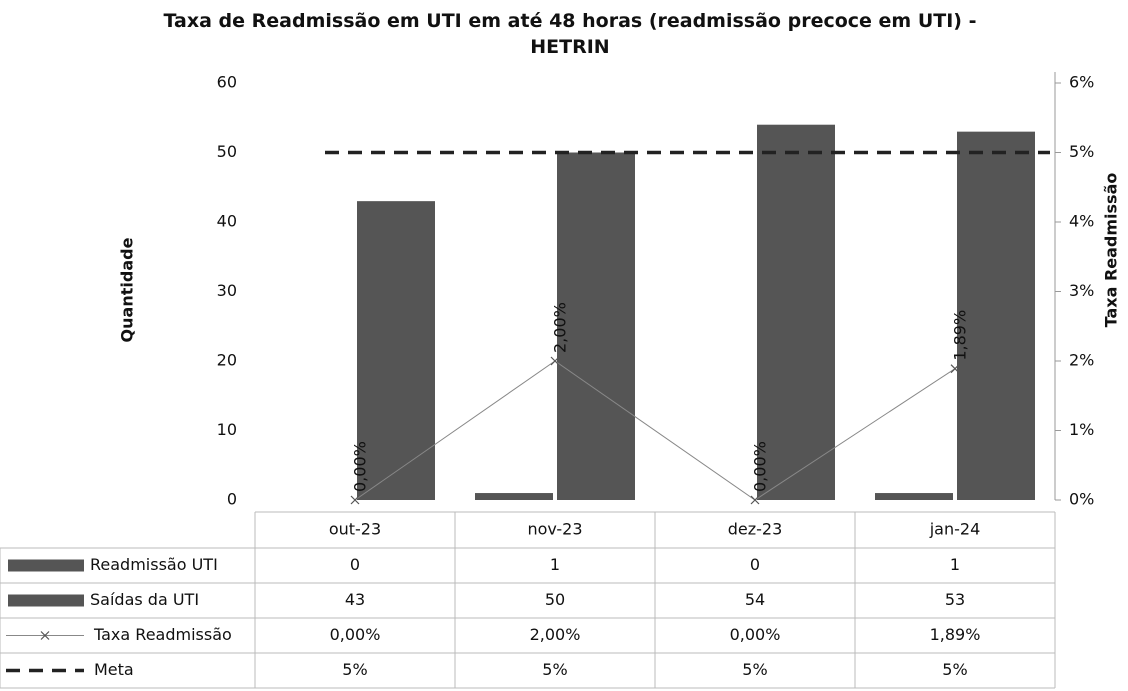 The width and height of the screenshot is (1128, 691). I want to click on x-tick-label: out-23, so click(355, 529).